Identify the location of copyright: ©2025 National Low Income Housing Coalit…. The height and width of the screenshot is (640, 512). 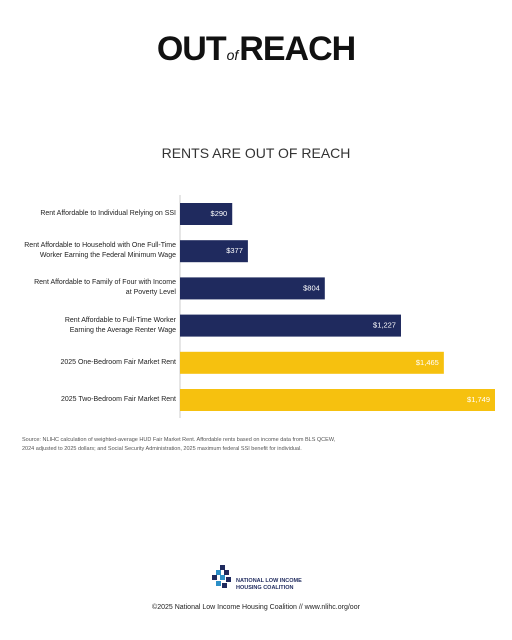
(256, 607).